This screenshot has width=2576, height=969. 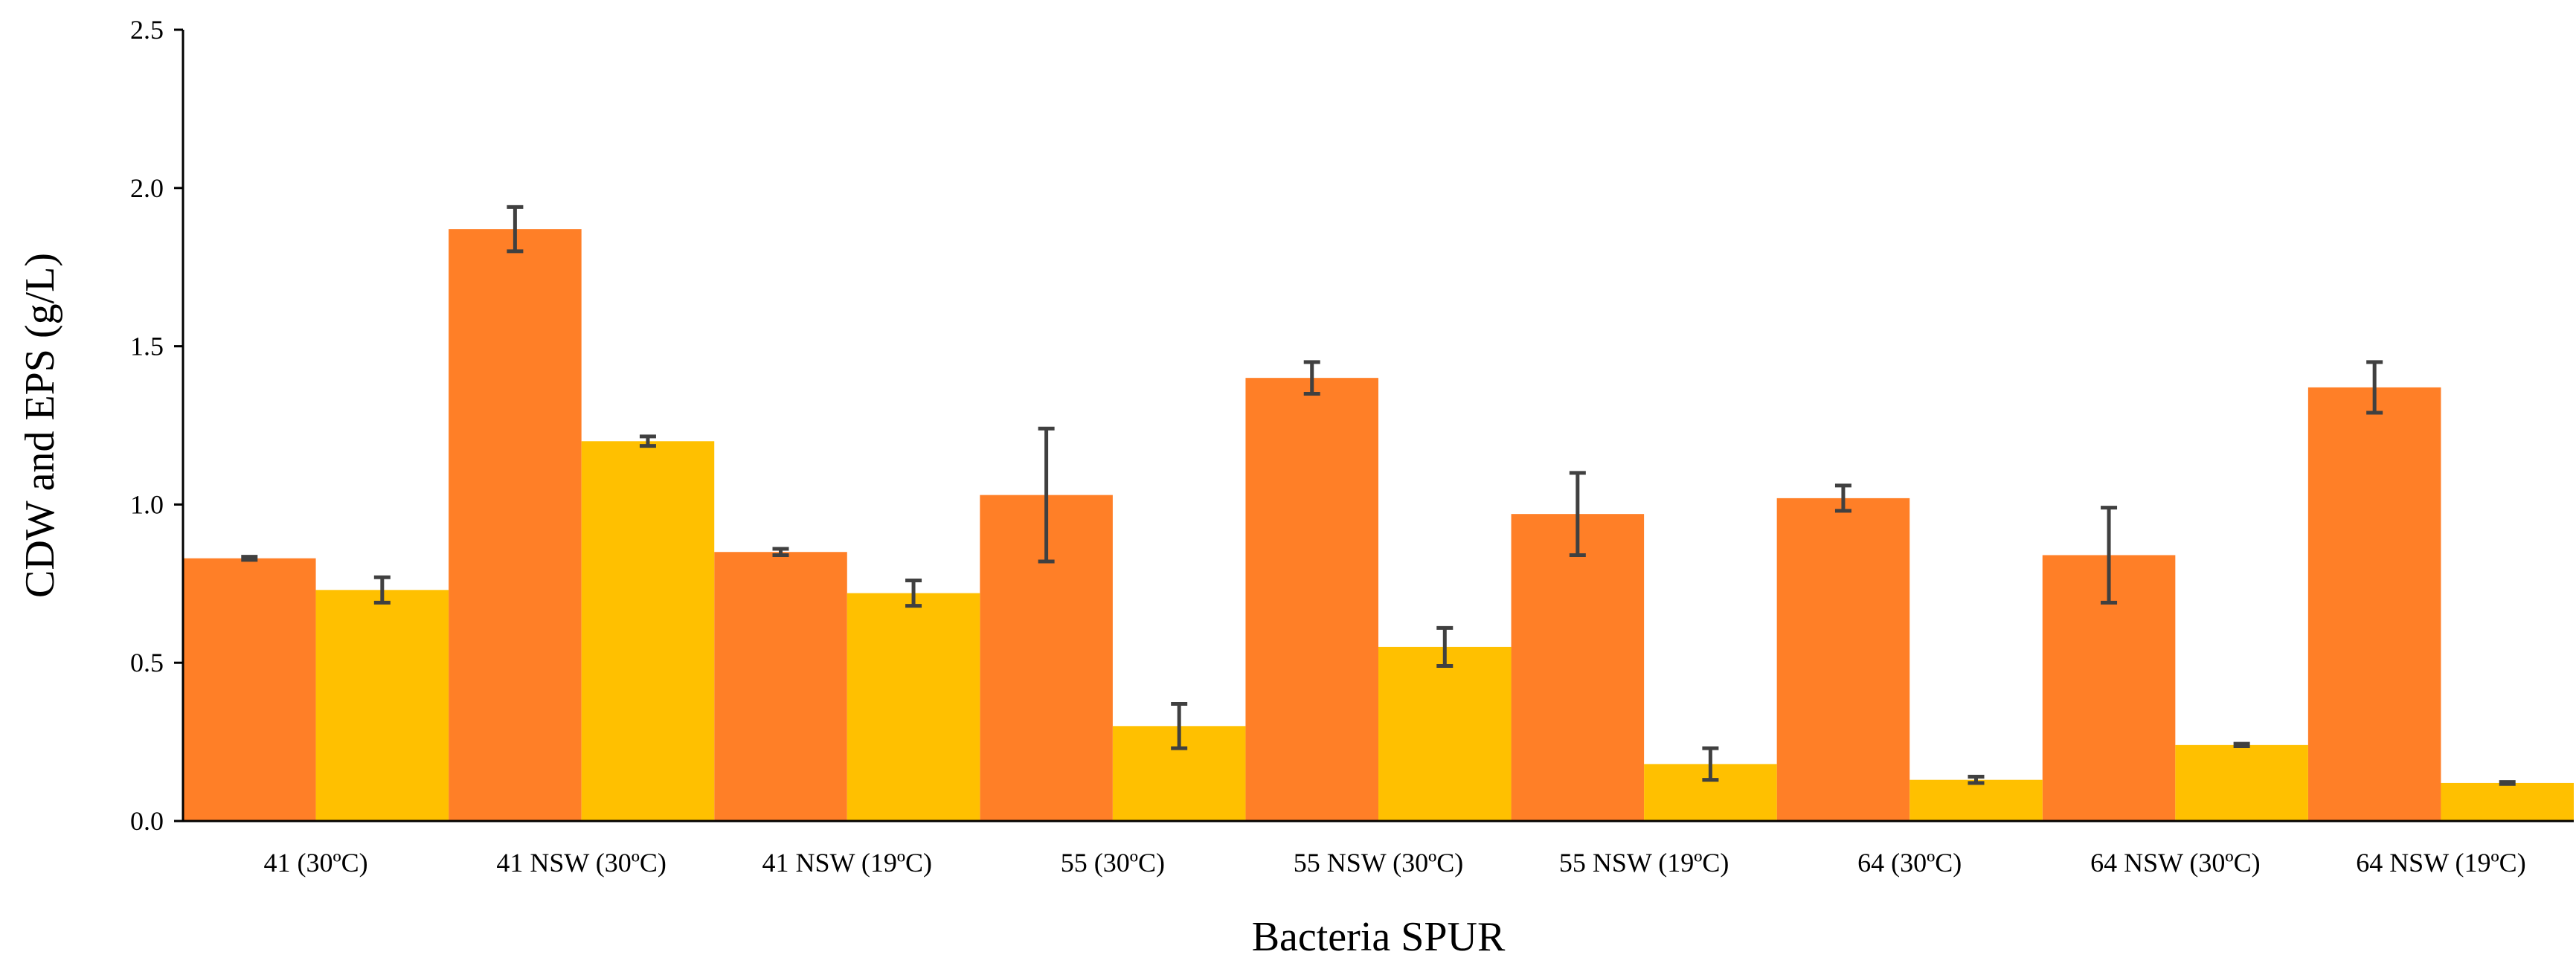 I want to click on y-tick-label: 2.0, so click(x=147, y=188).